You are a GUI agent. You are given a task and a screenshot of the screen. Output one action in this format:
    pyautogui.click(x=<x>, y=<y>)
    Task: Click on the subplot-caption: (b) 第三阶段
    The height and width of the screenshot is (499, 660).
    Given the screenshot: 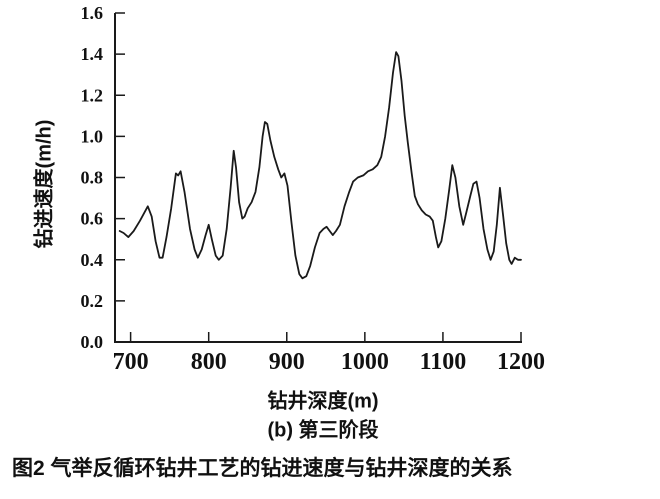 What is the action you would take?
    pyautogui.click(x=323, y=430)
    